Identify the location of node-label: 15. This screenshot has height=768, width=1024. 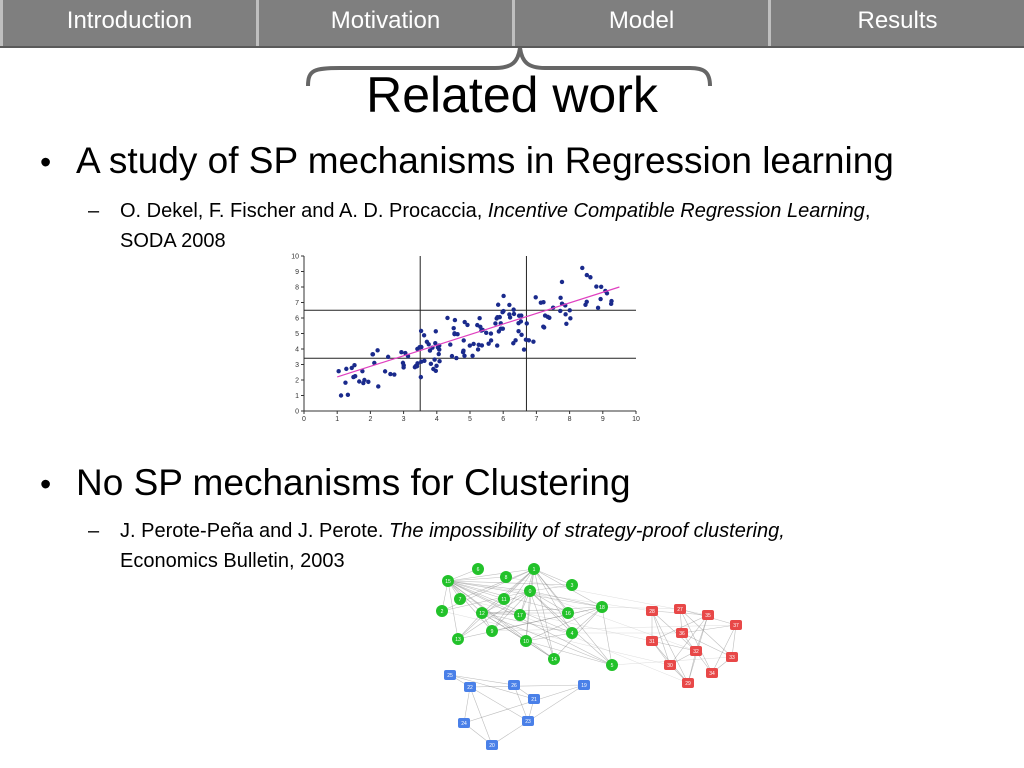
(448, 582).